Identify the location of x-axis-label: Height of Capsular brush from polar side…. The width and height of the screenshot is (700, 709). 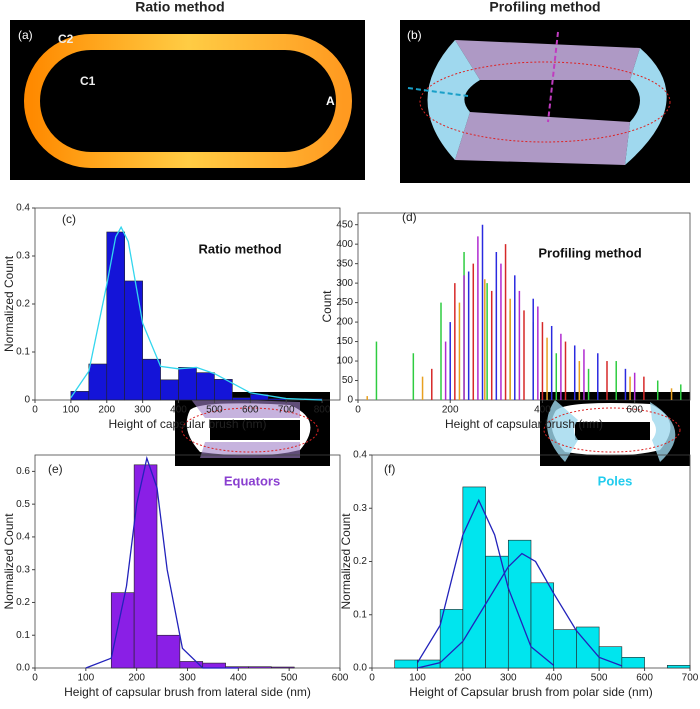
(530, 692).